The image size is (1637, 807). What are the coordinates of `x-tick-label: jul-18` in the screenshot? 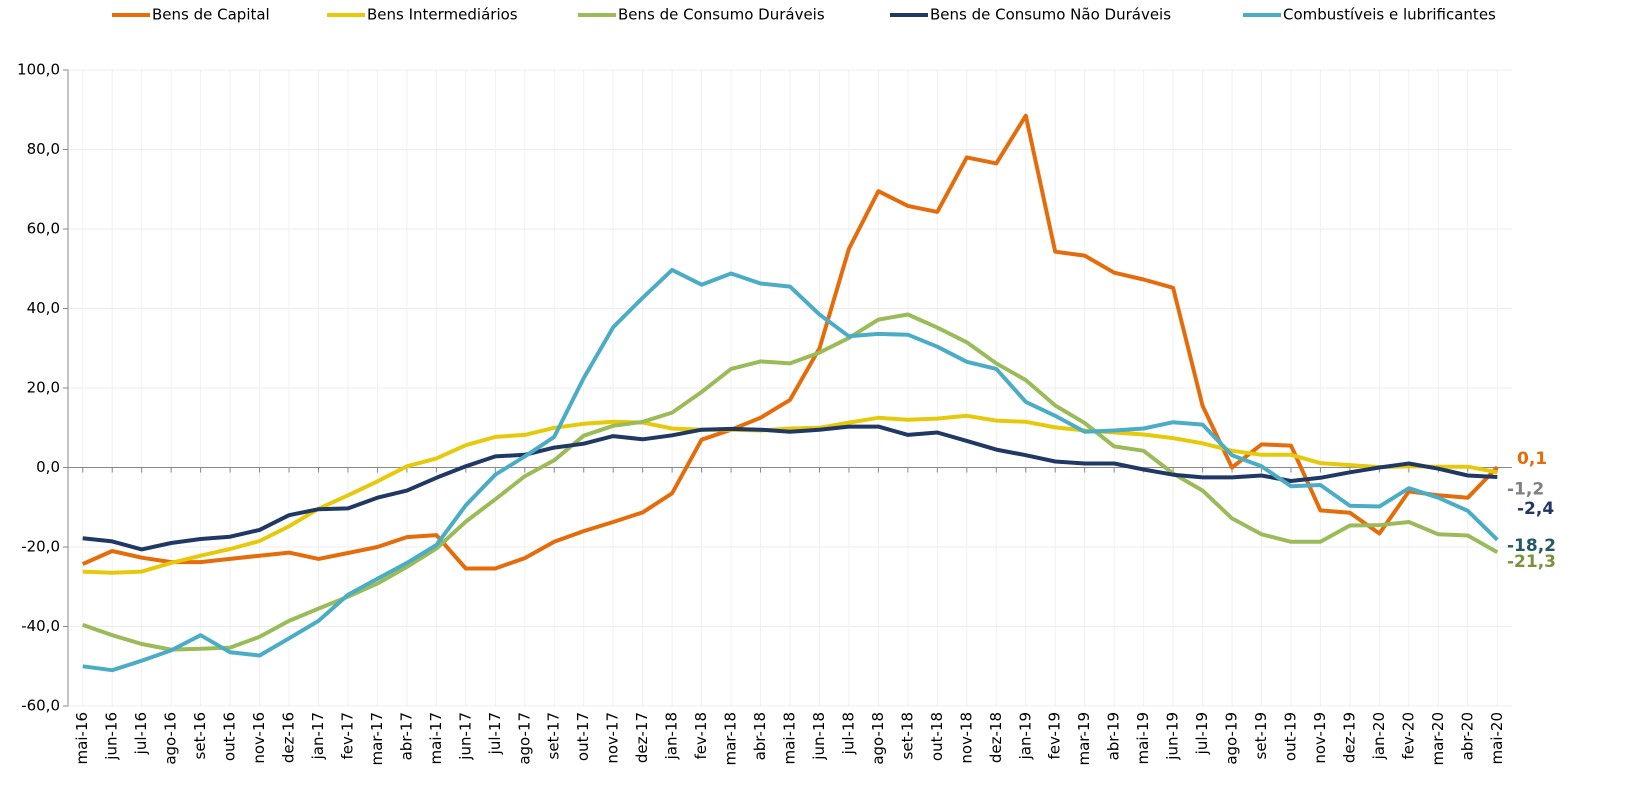 It's located at (848, 733).